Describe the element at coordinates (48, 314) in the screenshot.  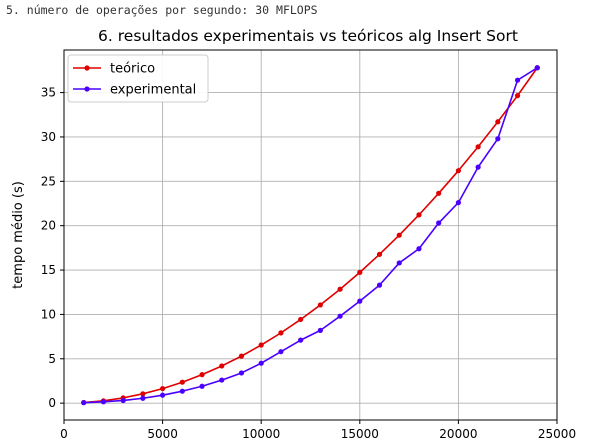
I see `y-tick-label: 10` at that location.